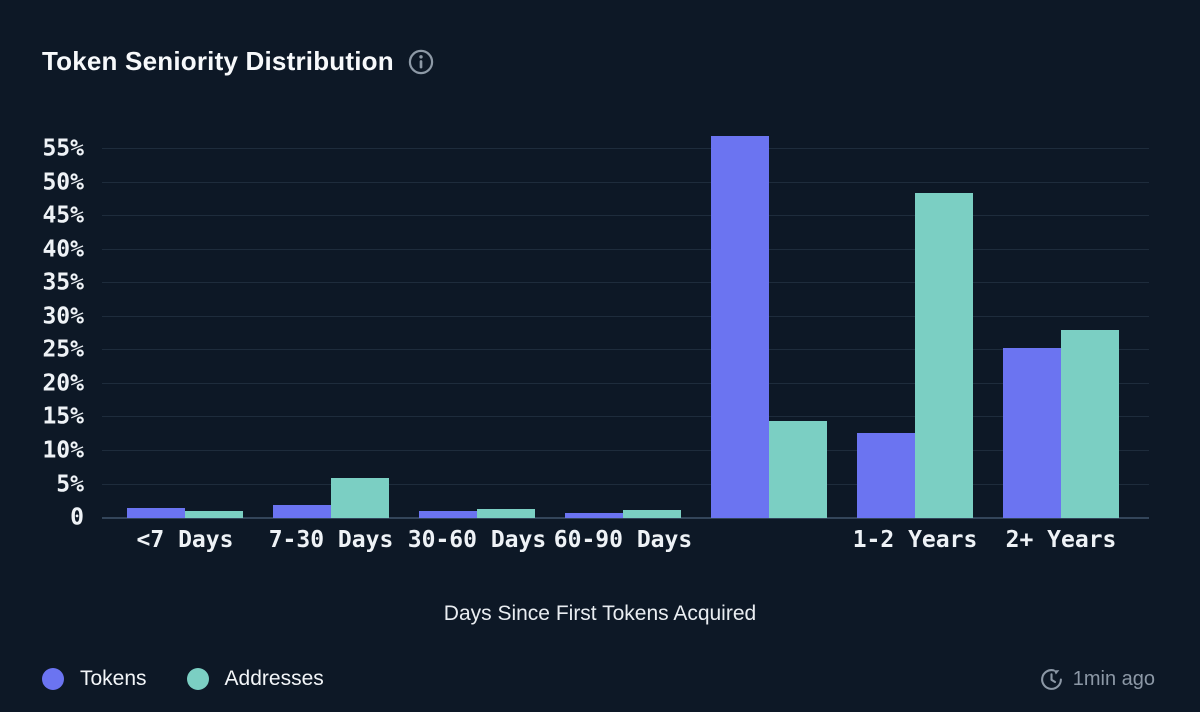 The image size is (1200, 712). Describe the element at coordinates (598, 679) in the screenshot. I see `chart-footer: Tokens Addresses 1min ago` at that location.